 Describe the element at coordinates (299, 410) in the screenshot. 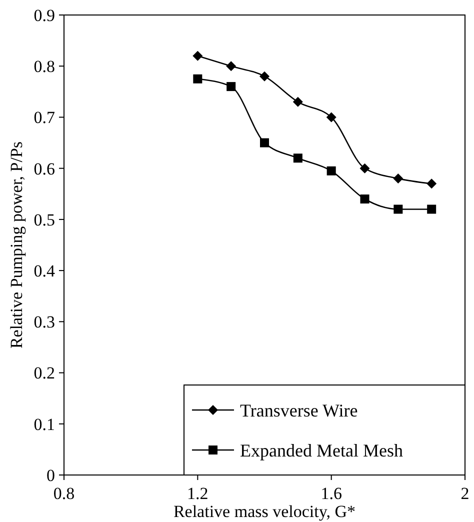

I see `legend-label: Transverse Wire` at that location.